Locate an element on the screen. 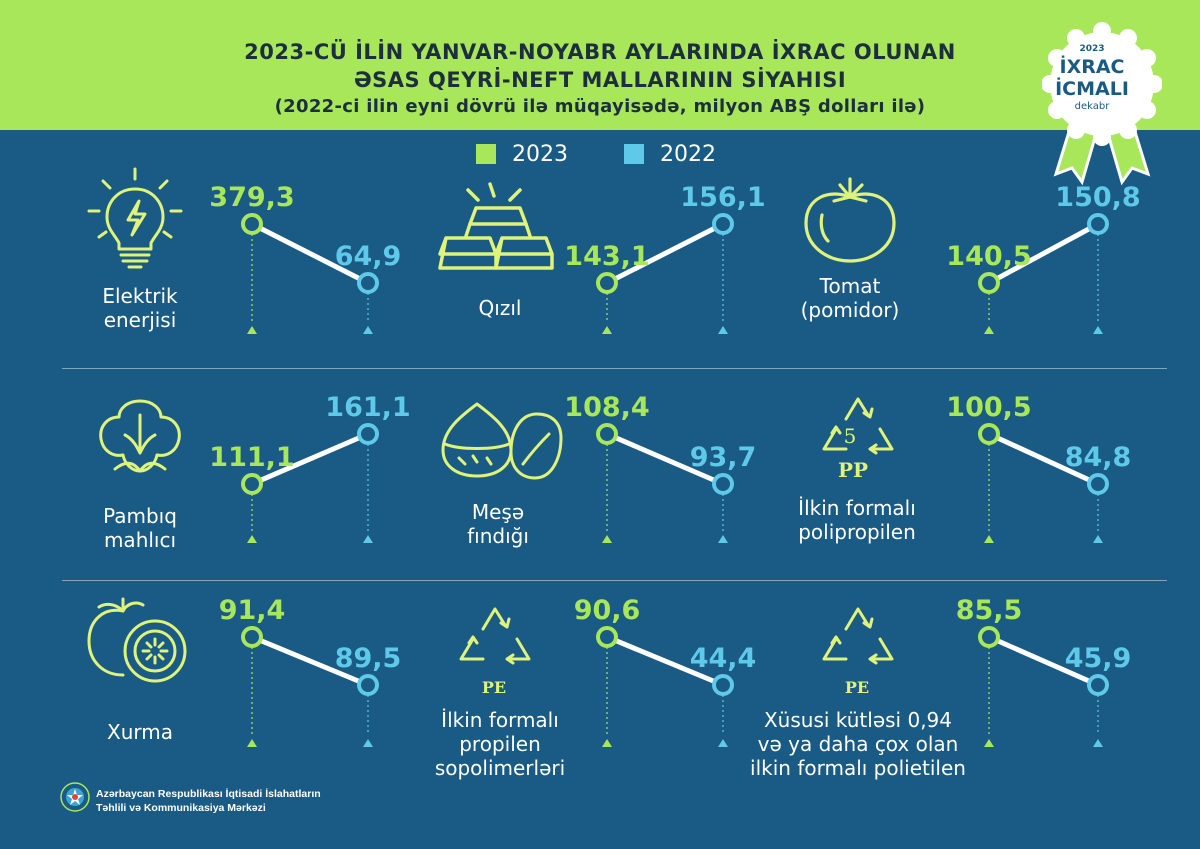 The width and height of the screenshot is (1200, 849). value-label-2023: 143,1 is located at coordinates (606, 256).